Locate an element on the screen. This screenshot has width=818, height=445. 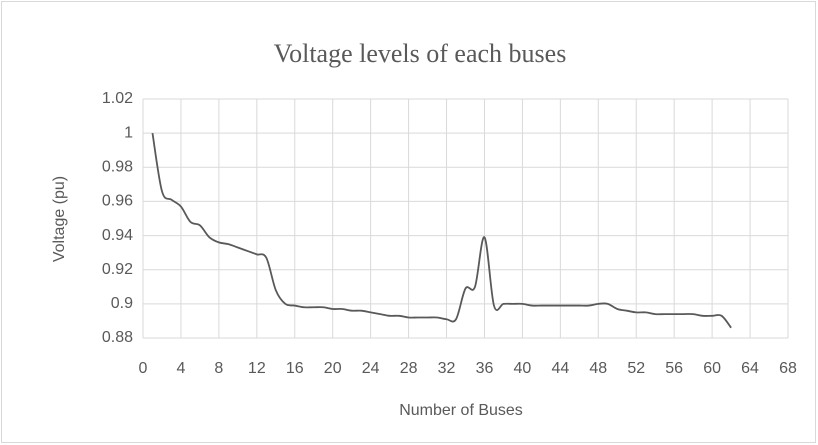
x-tick-label: 48 is located at coordinates (598, 368).